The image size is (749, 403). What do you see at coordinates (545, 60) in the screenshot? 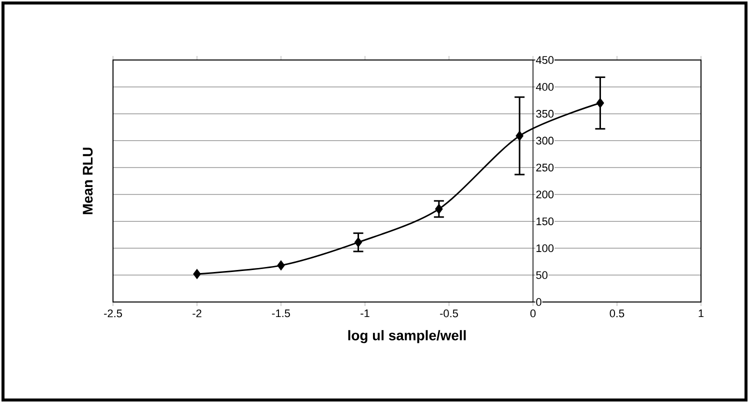
I see `y-tick-label: 450` at bounding box center [545, 60].